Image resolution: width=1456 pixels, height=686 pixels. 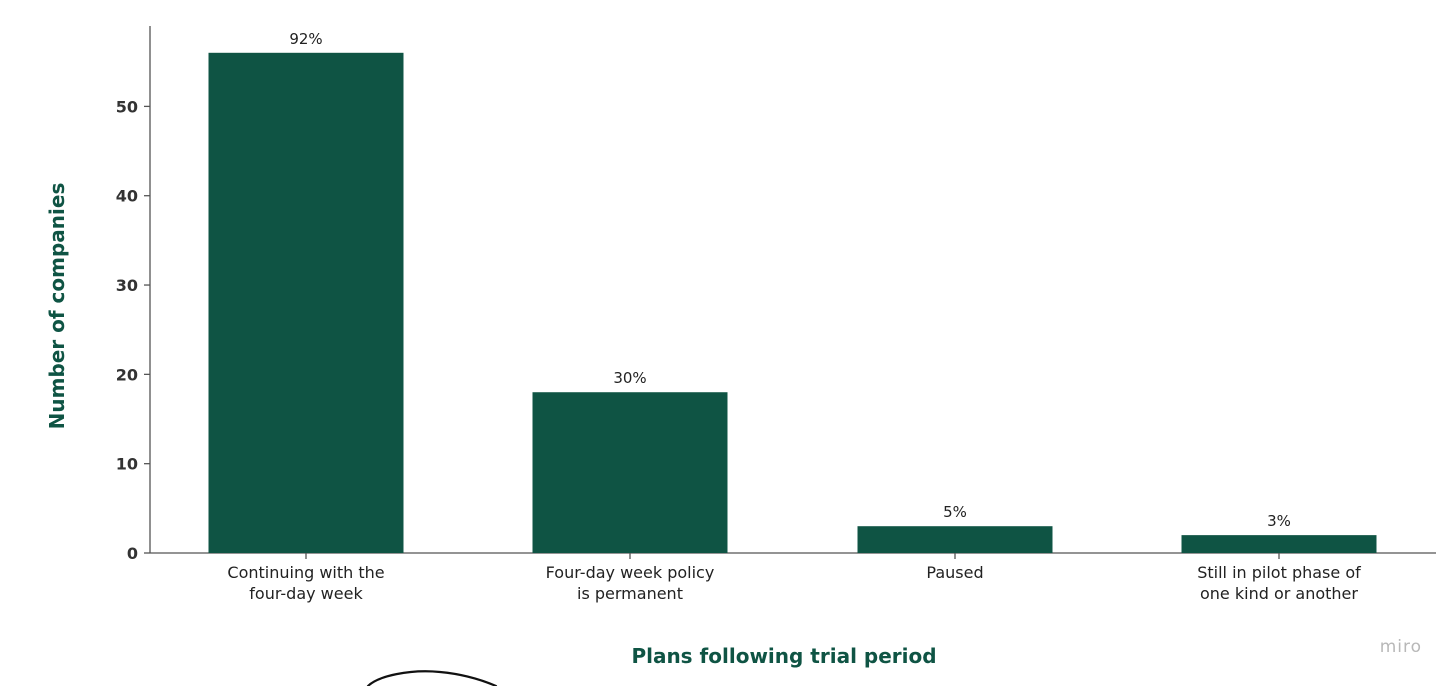 I want to click on y-tick-label: 0, so click(x=132, y=553).